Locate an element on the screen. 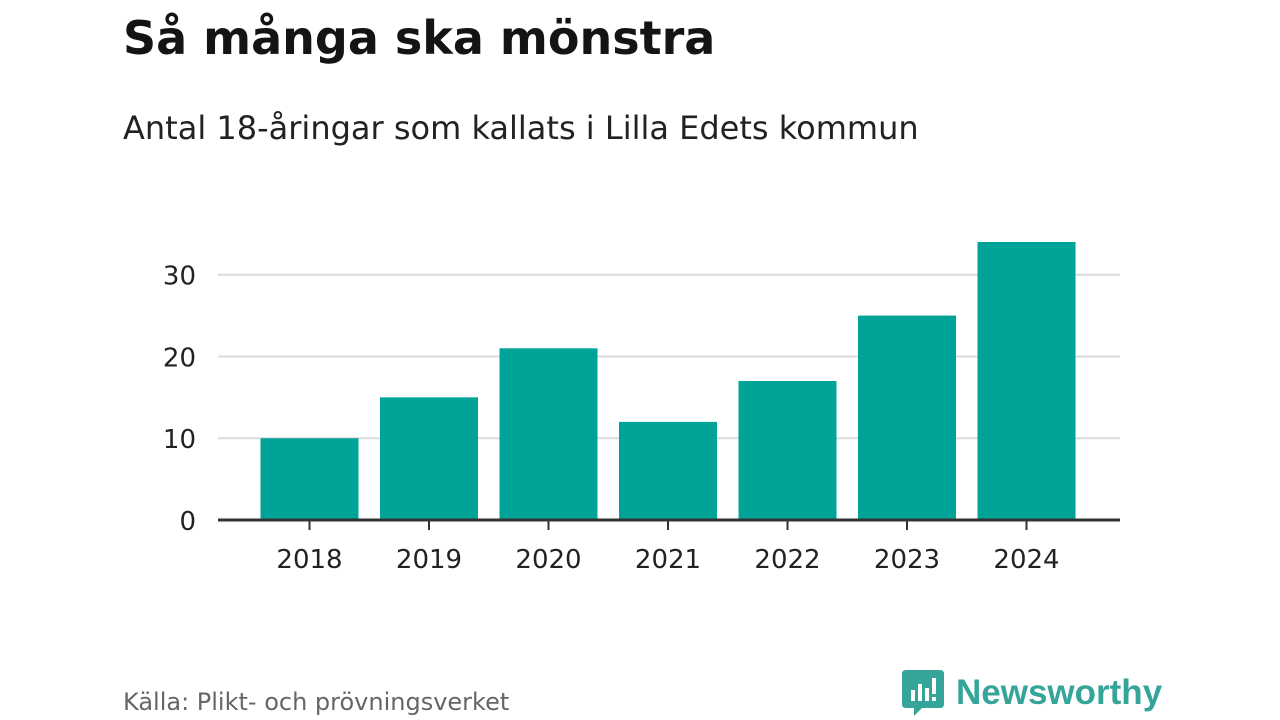  y-tick-label-10: 10 is located at coordinates (179, 440).